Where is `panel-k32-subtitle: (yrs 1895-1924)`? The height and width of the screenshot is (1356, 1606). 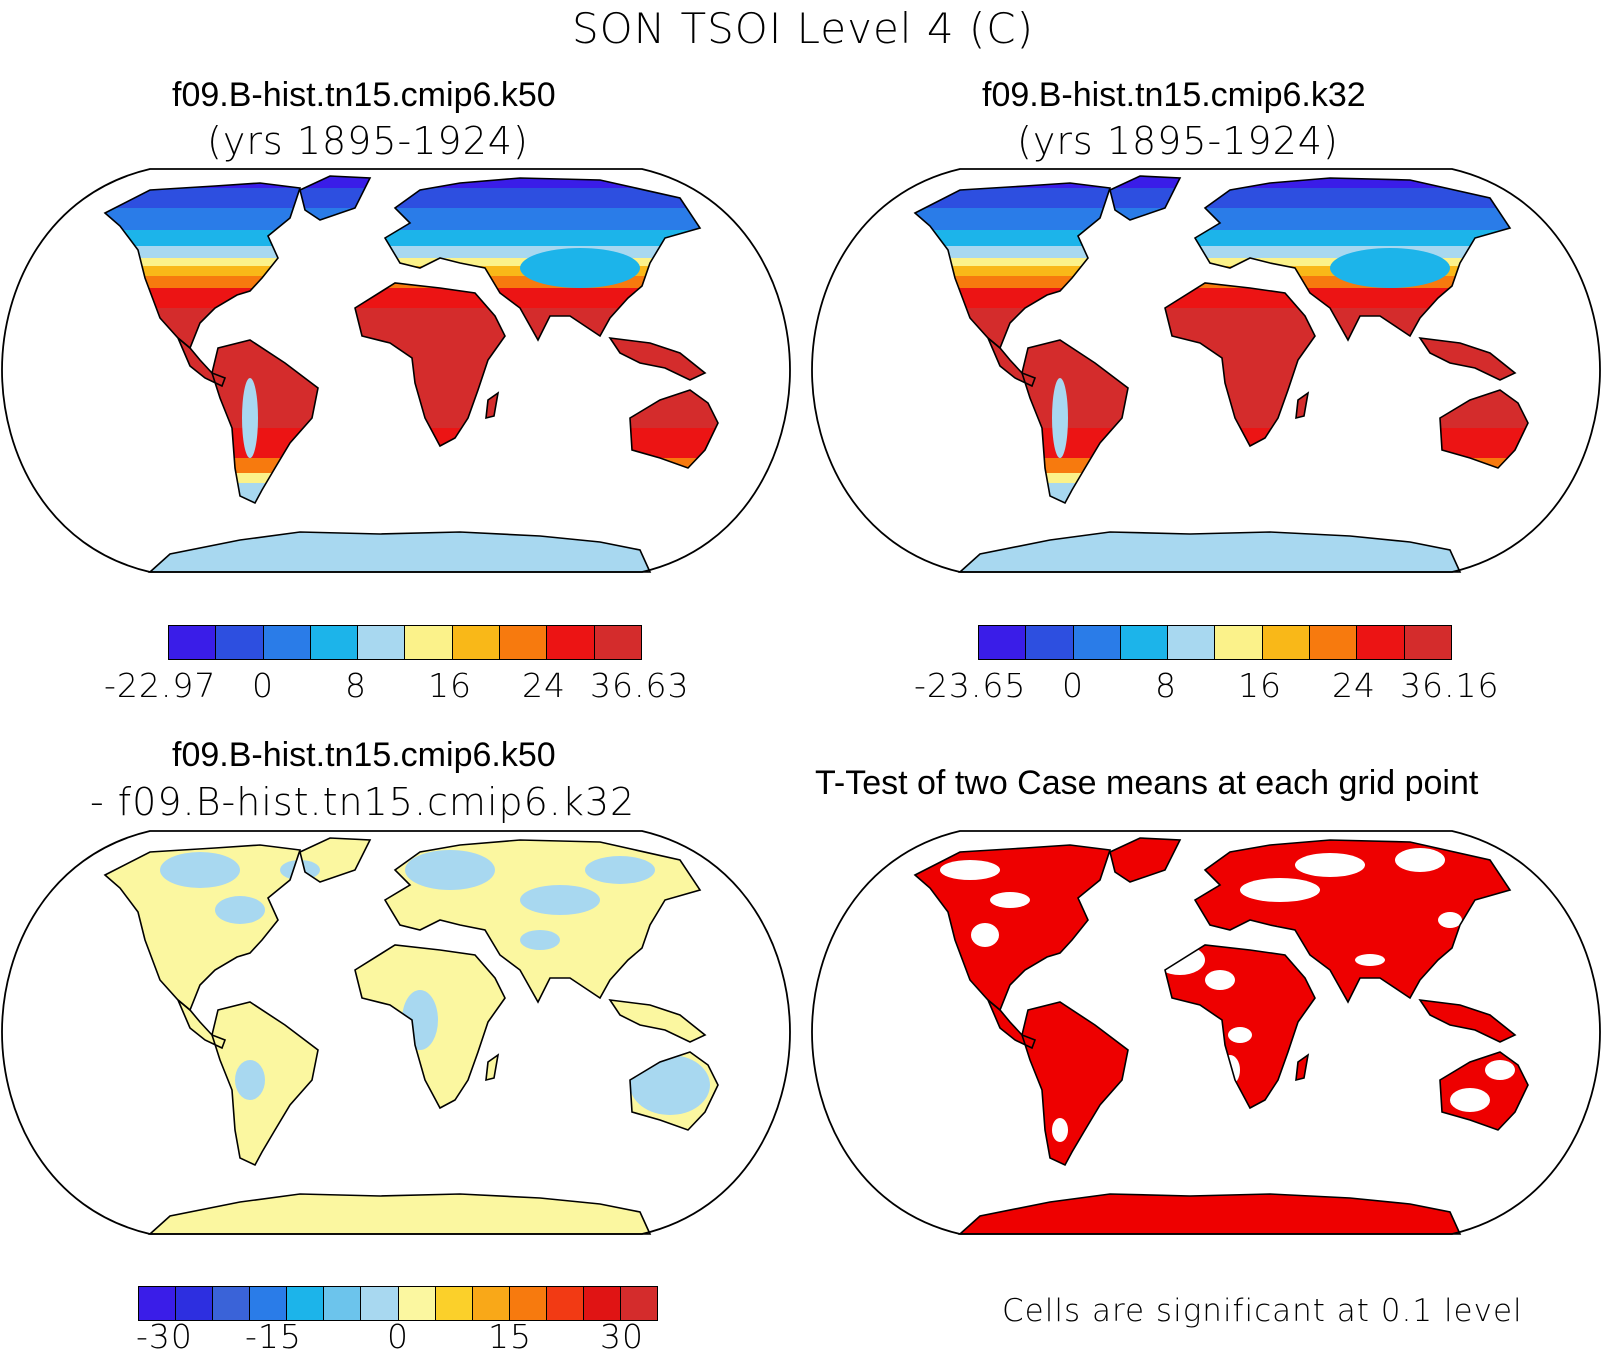
panel-k32-subtitle: (yrs 1895-1924) is located at coordinates (1178, 141).